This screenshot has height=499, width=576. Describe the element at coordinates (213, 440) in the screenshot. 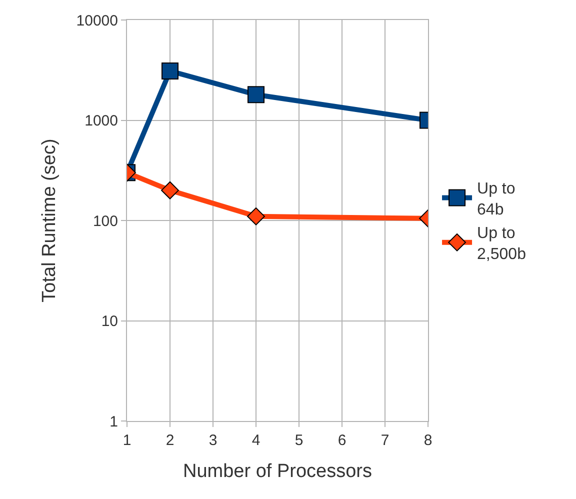

I see `x-tick-label: 3` at that location.